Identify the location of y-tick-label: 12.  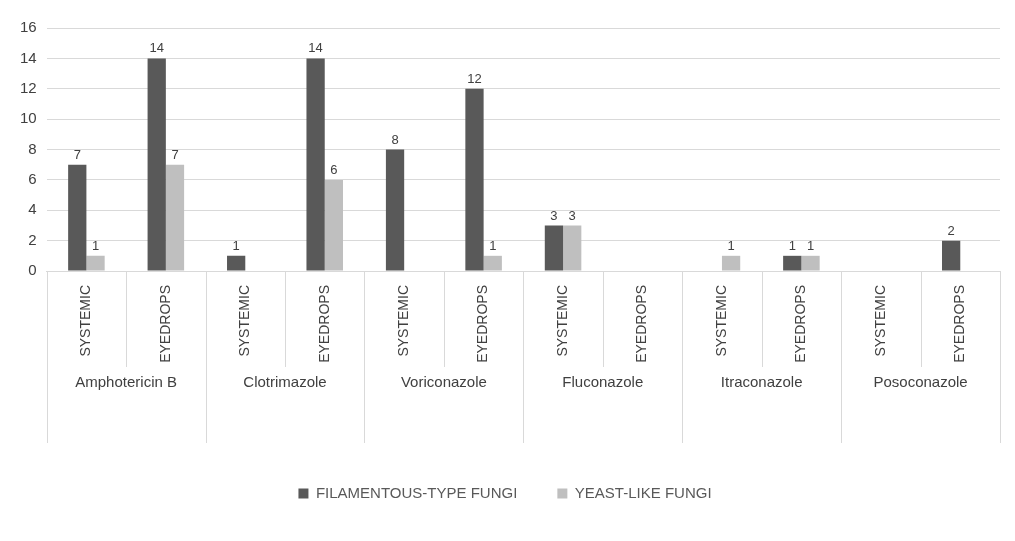
(28, 87).